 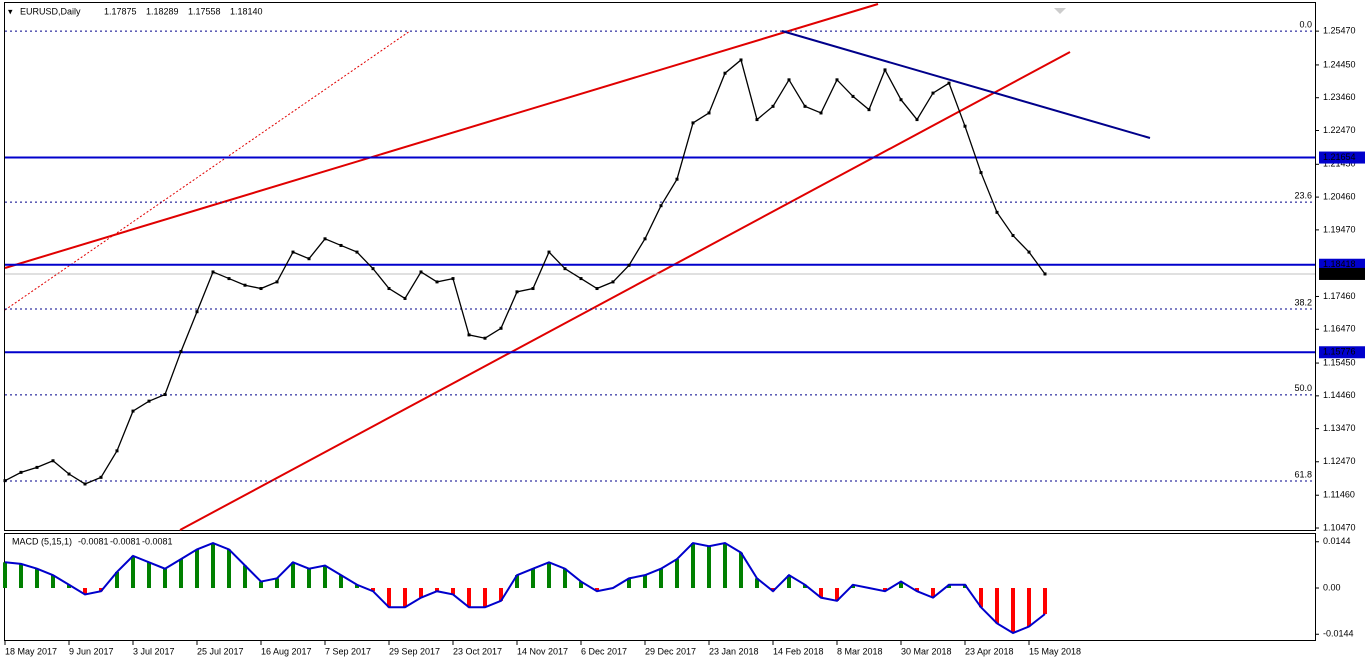 What do you see at coordinates (220, 651) in the screenshot?
I see `x-tick-label: 25 Jul 2017` at bounding box center [220, 651].